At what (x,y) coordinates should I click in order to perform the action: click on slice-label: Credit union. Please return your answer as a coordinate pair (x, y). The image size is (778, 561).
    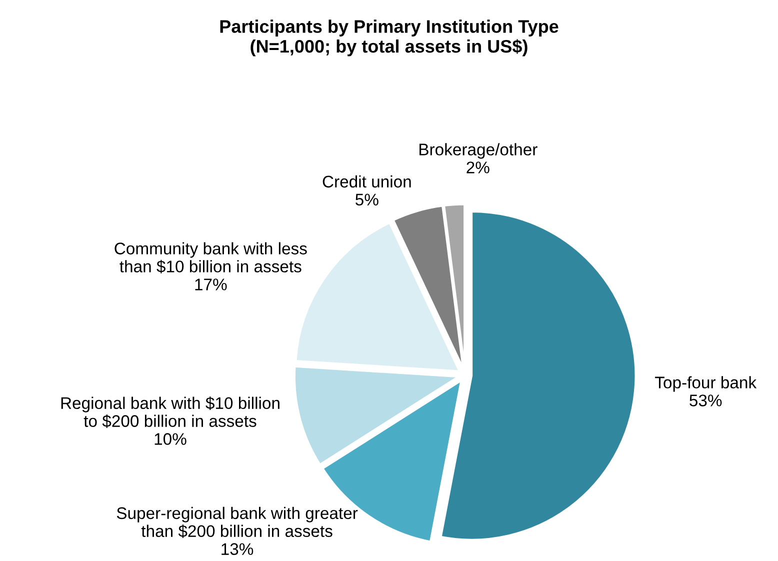
    Looking at the image, I should click on (366, 181).